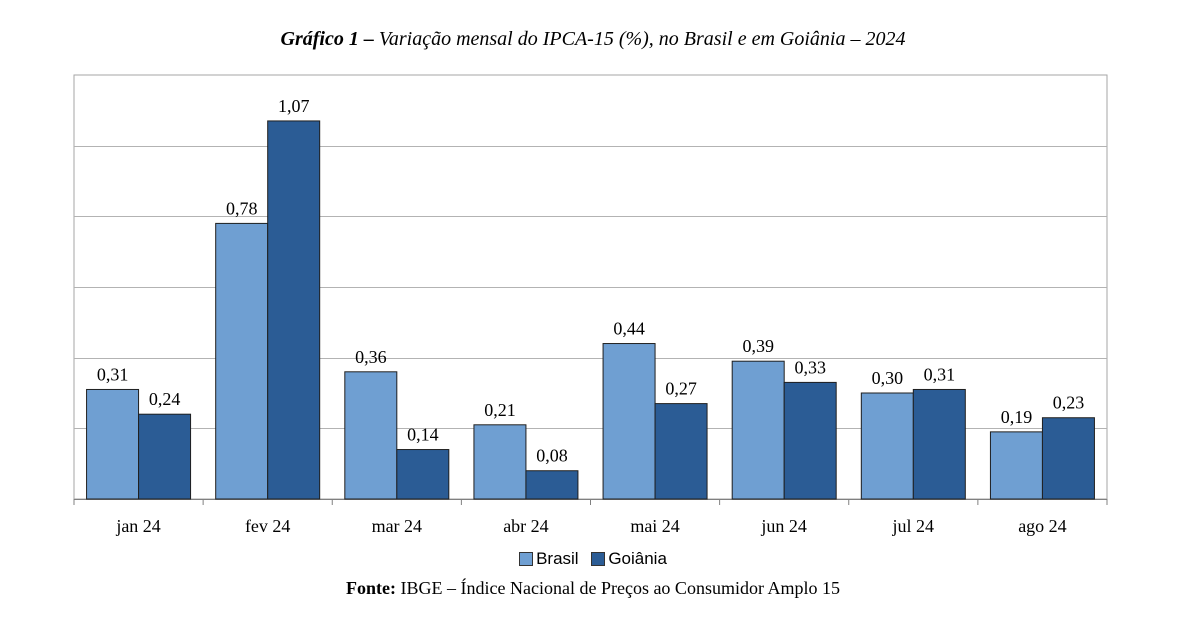 This screenshot has height=618, width=1186. I want to click on data-label-goiânia-4: 0,27, so click(681, 389).